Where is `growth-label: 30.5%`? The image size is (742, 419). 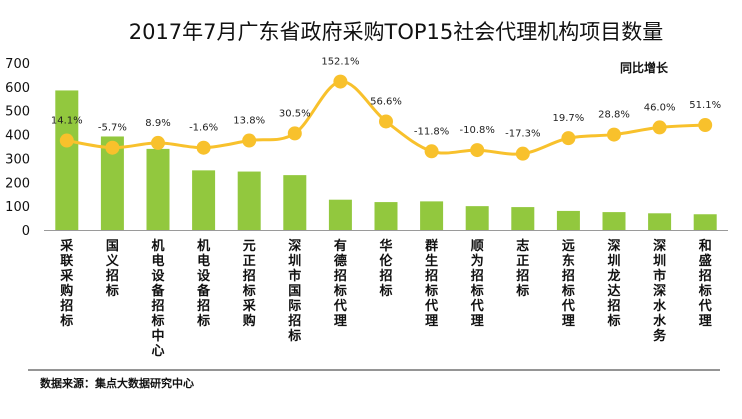 growth-label: 30.5% is located at coordinates (295, 113).